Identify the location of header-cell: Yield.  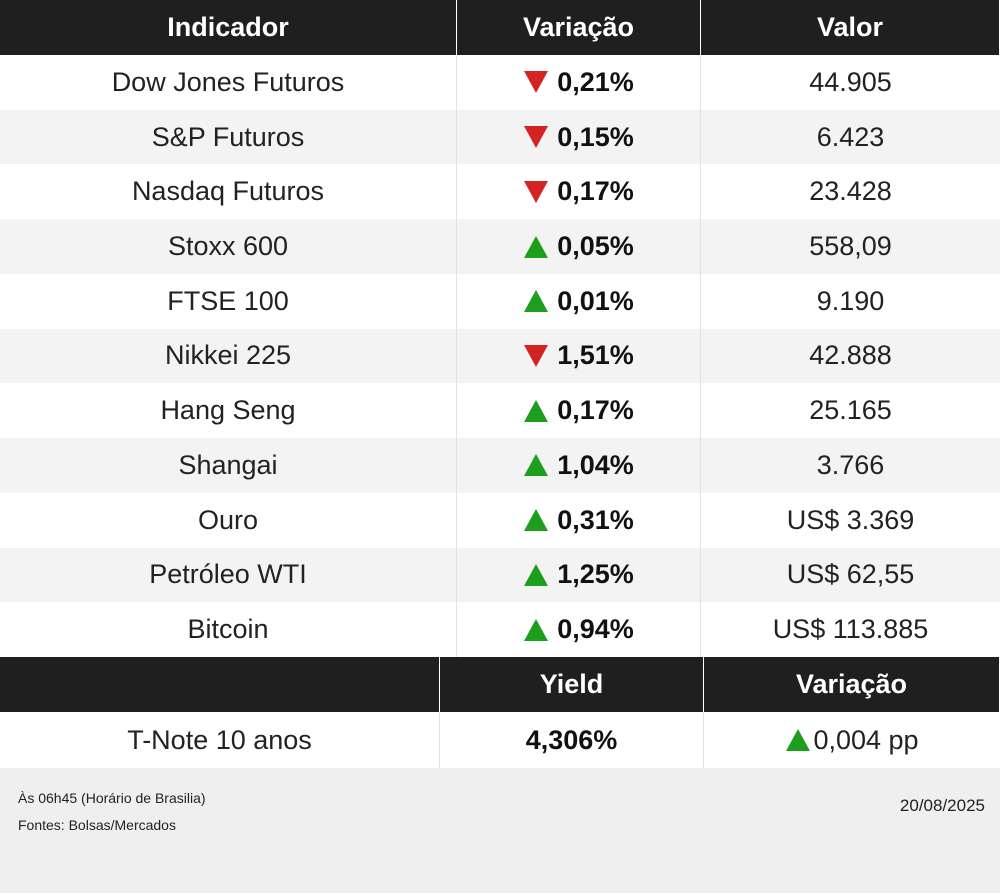
(572, 684).